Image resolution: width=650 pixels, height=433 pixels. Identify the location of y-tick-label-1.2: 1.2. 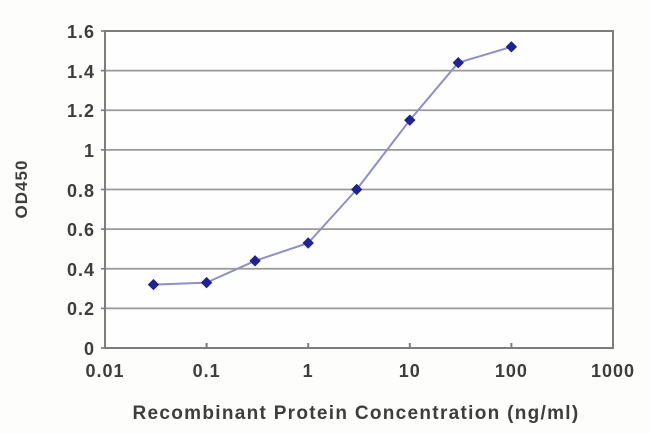
(80, 111).